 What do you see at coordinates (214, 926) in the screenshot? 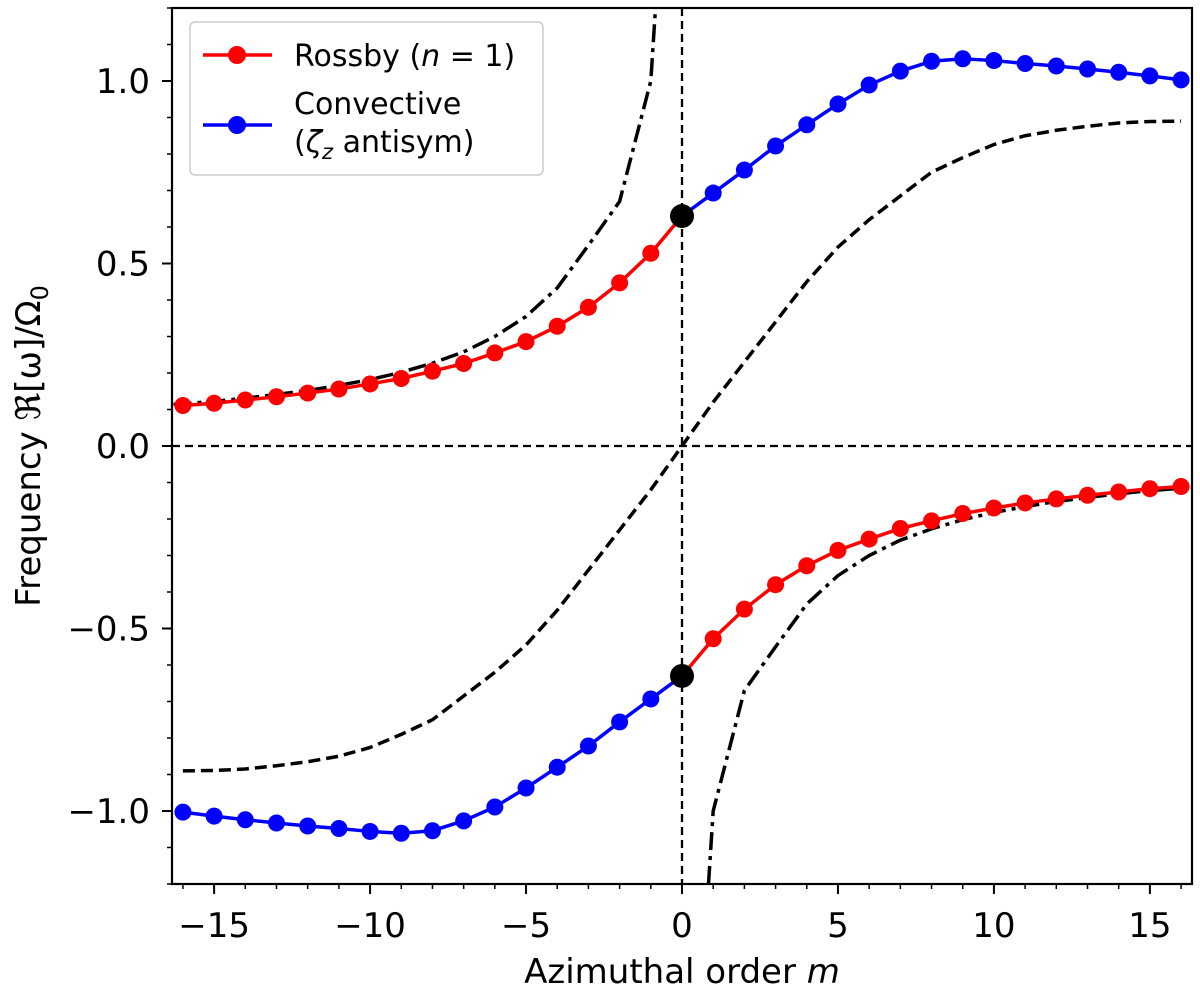
I see `x-tick-label: −15` at bounding box center [214, 926].